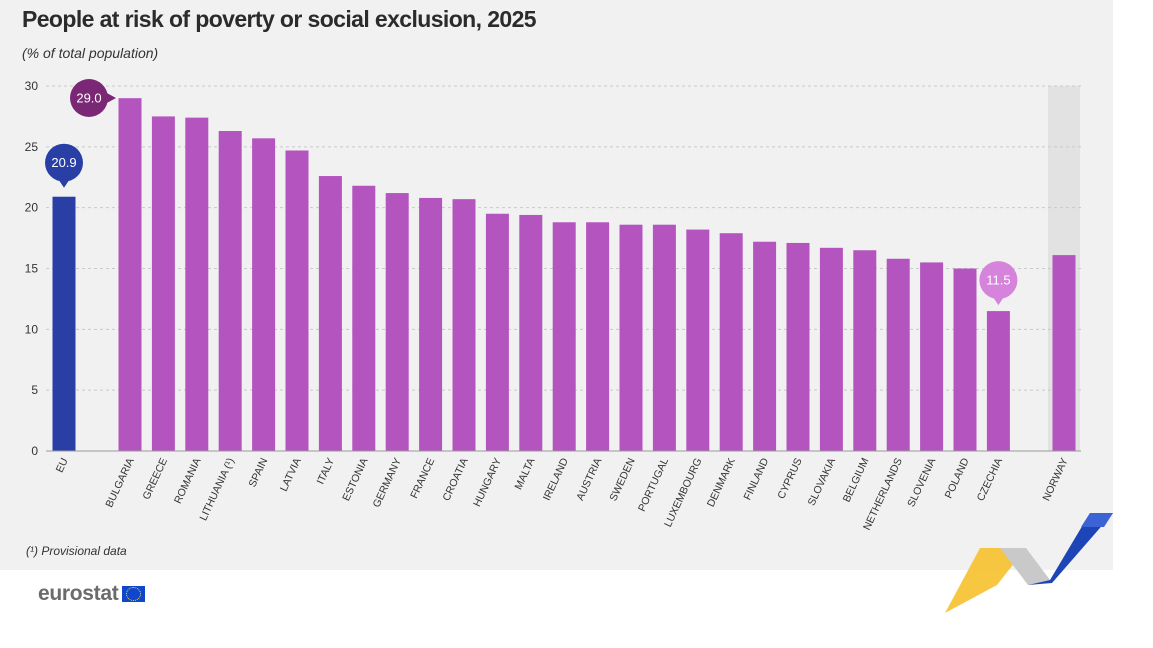  Describe the element at coordinates (355, 479) in the screenshot. I see `x-tick-label: ESTONIA` at that location.